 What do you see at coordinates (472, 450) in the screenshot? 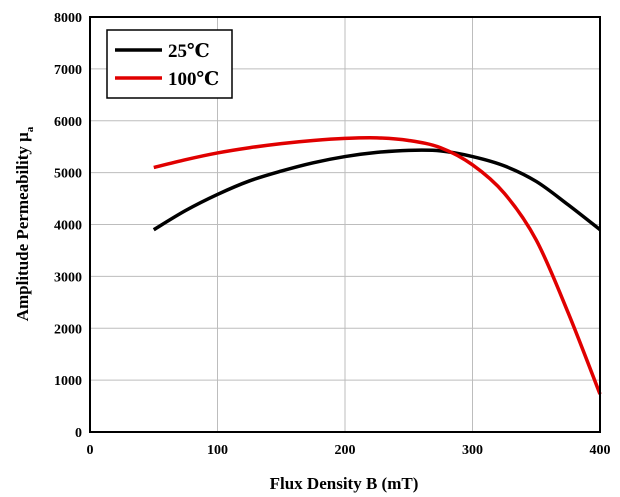
I see `x-tick-label-300: 300` at bounding box center [472, 450].